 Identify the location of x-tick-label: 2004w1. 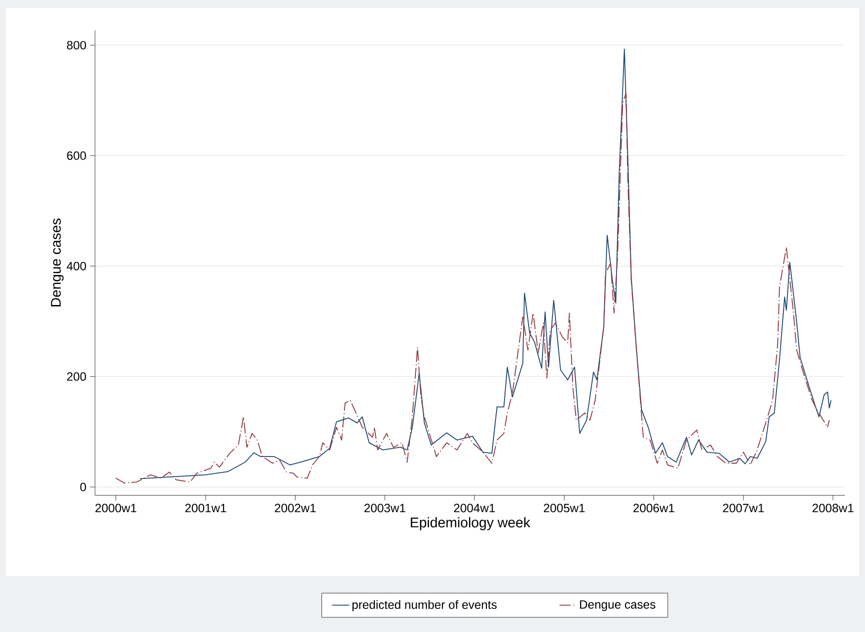
(474, 508).